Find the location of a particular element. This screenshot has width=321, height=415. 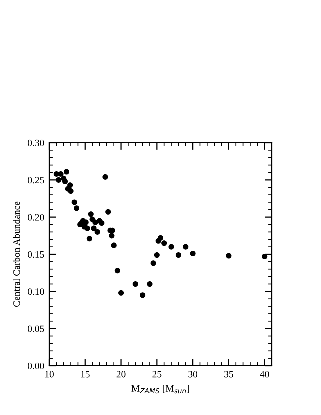

x-tick-label: 20 is located at coordinates (121, 374).